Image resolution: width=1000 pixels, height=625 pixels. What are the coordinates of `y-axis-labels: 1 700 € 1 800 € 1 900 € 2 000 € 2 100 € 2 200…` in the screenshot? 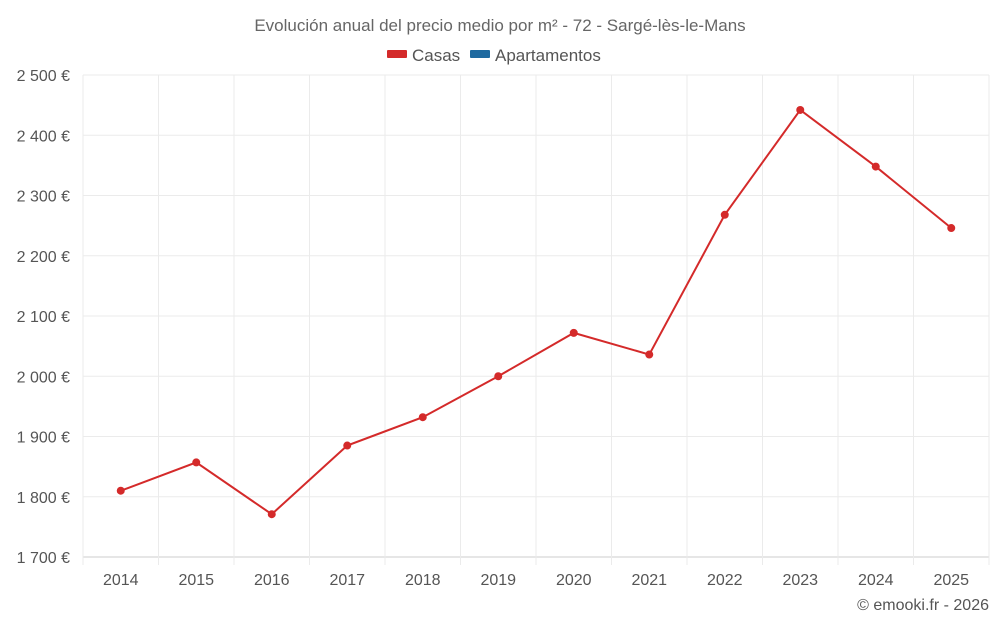 It's located at (43, 317).